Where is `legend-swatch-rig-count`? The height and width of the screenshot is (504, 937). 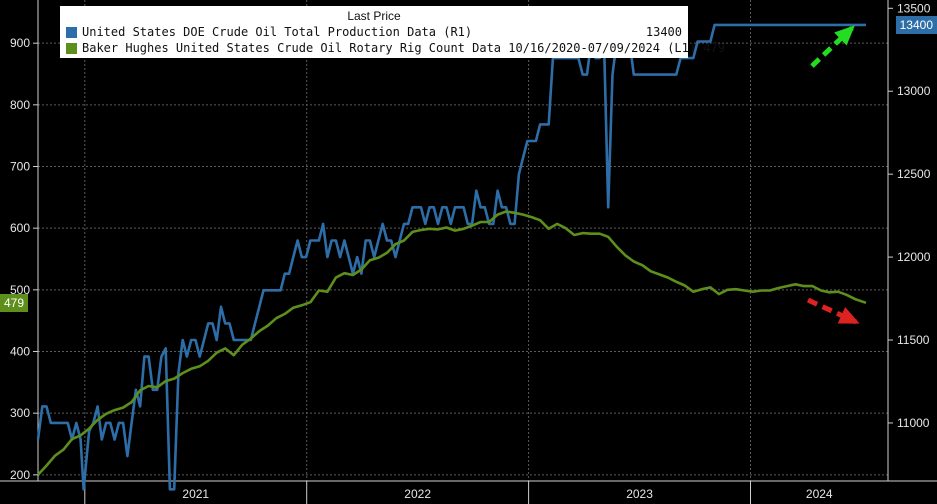
legend-swatch-rig-count is located at coordinates (71, 48).